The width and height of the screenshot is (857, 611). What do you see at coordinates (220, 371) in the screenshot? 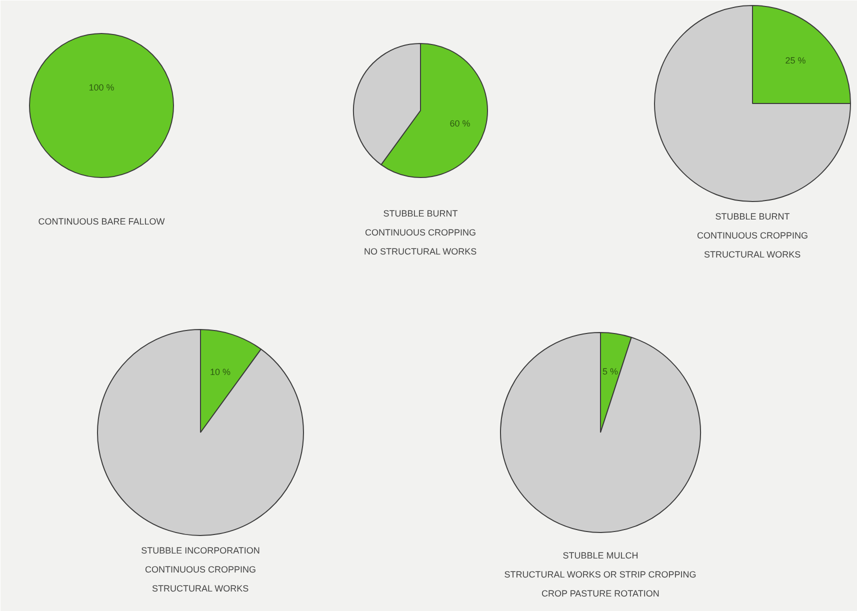
I see `data-label: 10 %` at bounding box center [220, 371].